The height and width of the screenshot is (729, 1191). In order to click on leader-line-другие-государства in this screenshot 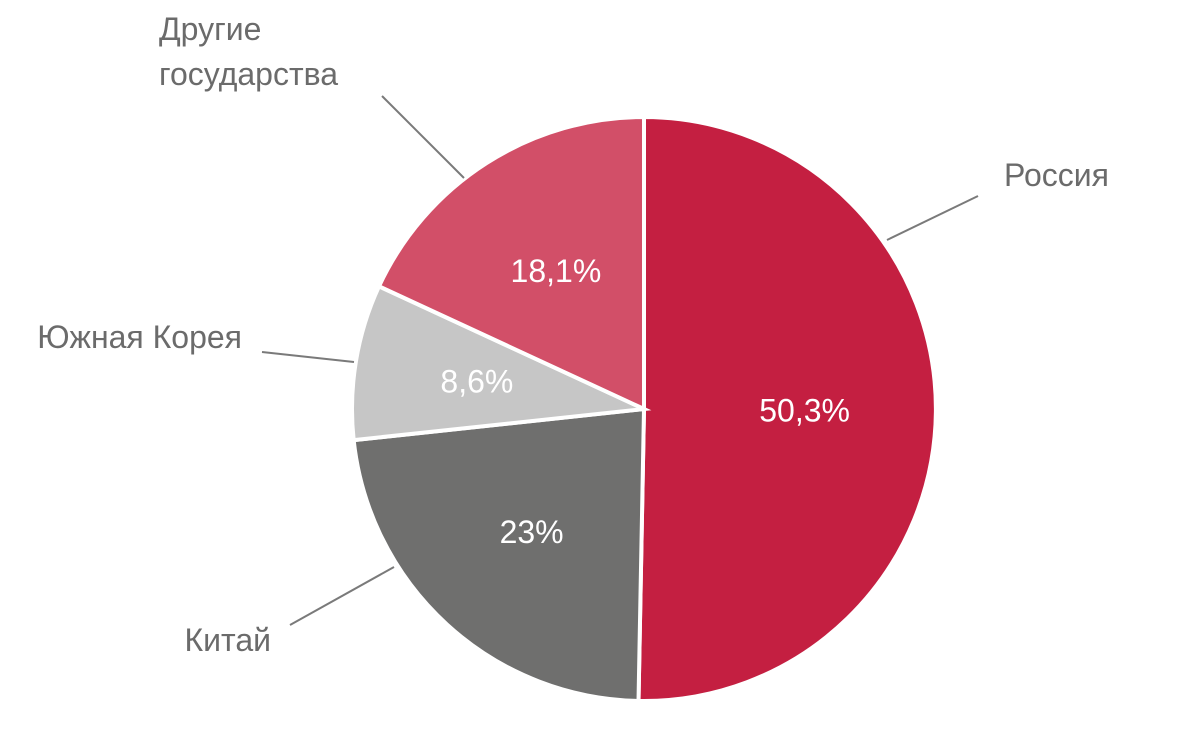, I will do `click(423, 137)`.